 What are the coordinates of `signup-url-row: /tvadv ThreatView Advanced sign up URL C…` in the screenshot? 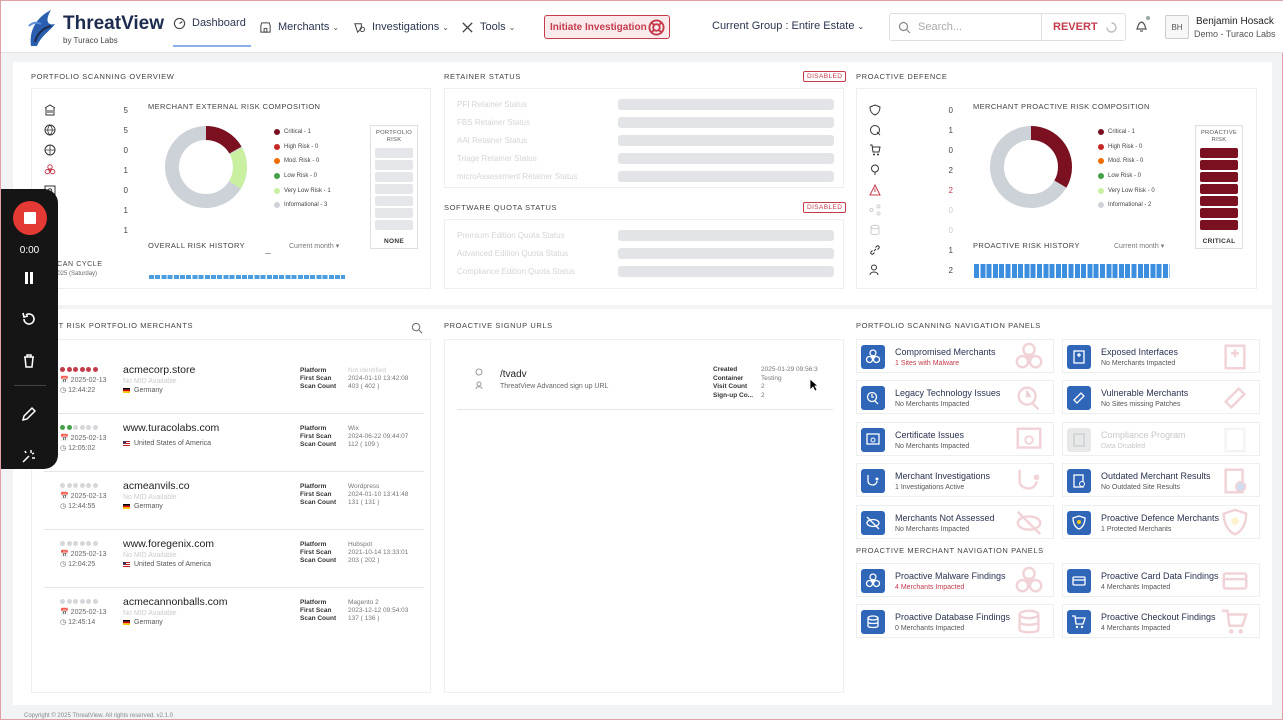 It's located at (645, 382).